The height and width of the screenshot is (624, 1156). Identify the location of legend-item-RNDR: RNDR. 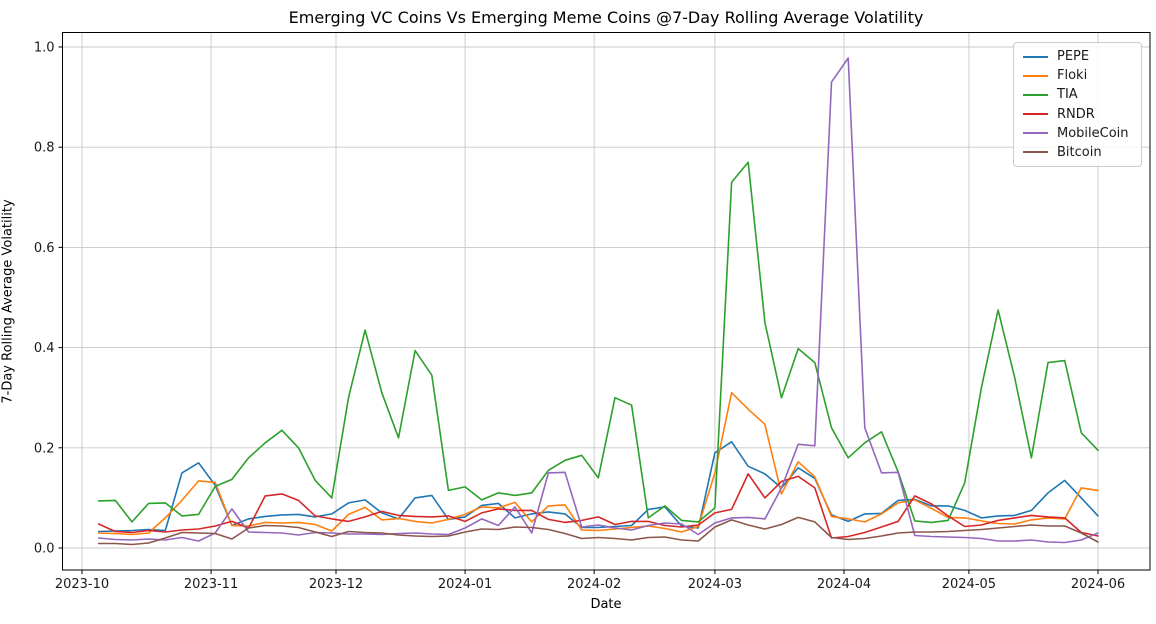
(1077, 114).